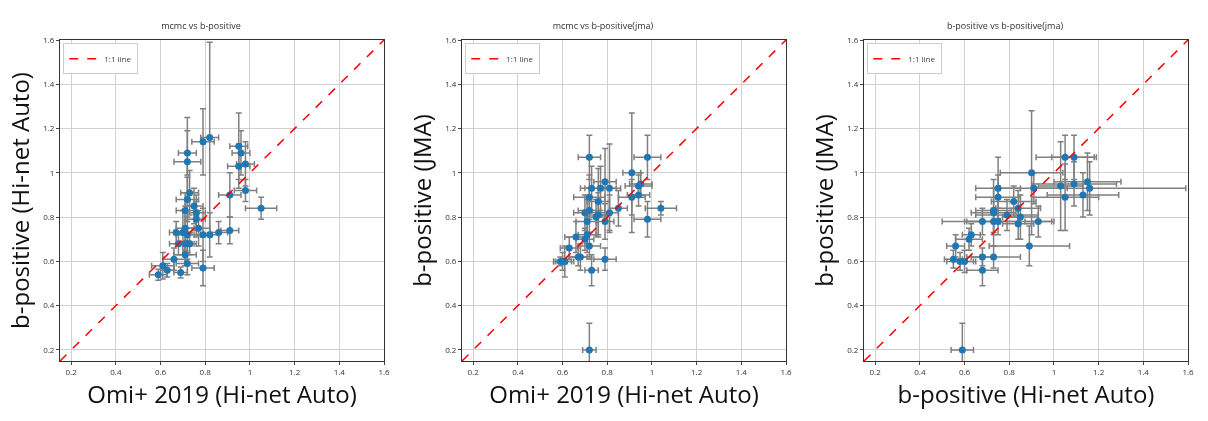  What do you see at coordinates (20, 200) in the screenshot?
I see `y-axis-title: b-positive (Hi-net Auto)` at bounding box center [20, 200].